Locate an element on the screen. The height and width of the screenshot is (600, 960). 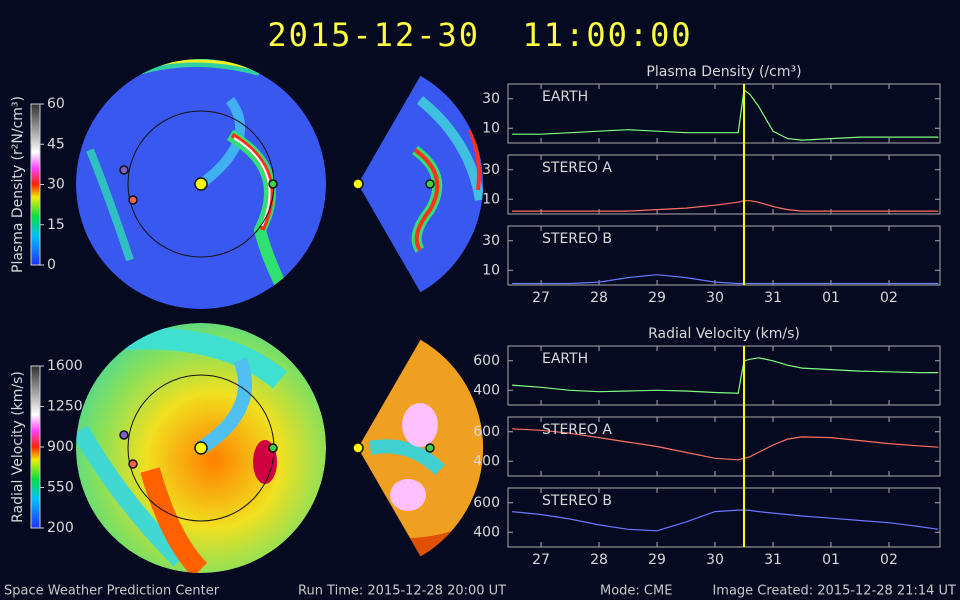
footer-created: Image Created: 2015-12-28 21:14 UT is located at coordinates (834, 591).